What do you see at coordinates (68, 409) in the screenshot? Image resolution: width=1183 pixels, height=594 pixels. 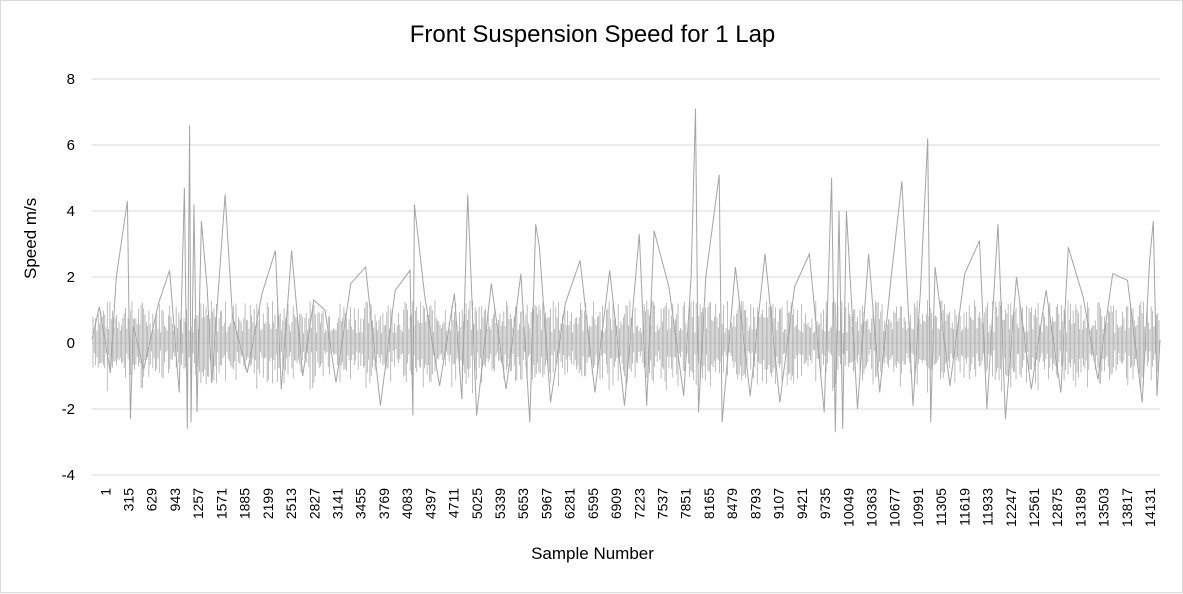 I see `y-tick-label: -2` at bounding box center [68, 409].